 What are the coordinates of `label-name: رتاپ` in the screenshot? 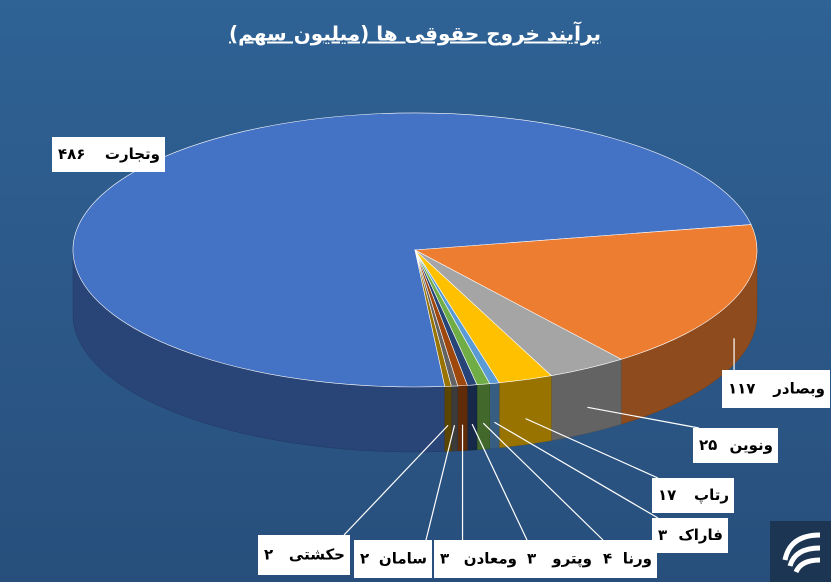 It's located at (711, 495).